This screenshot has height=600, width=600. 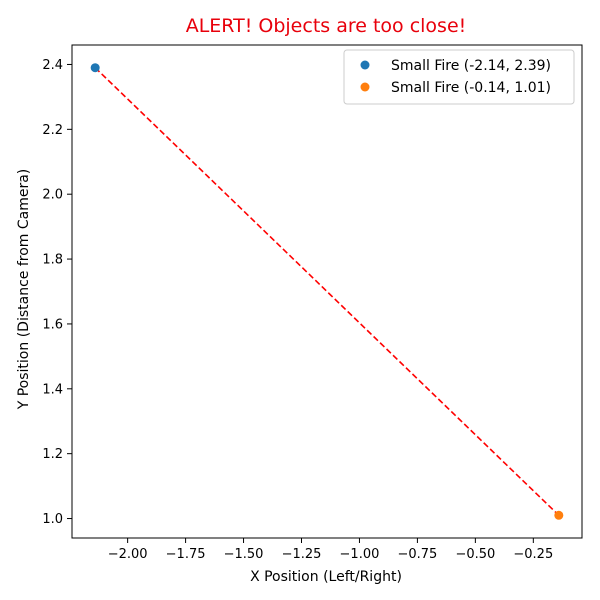 What do you see at coordinates (326, 26) in the screenshot?
I see `chart-title: ALERT! Objects are too close!` at bounding box center [326, 26].